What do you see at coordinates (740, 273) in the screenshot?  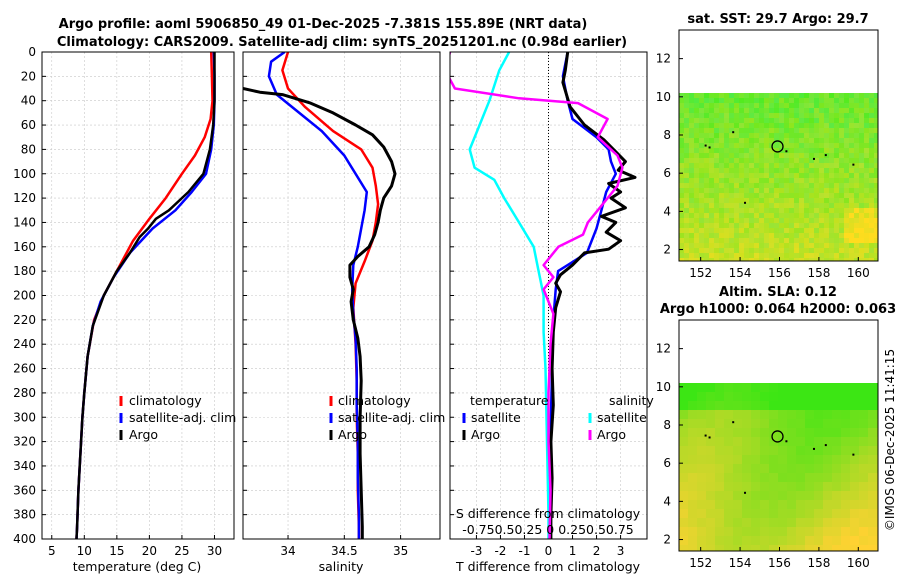 I see `x-tick-label: 154` at bounding box center [740, 273].